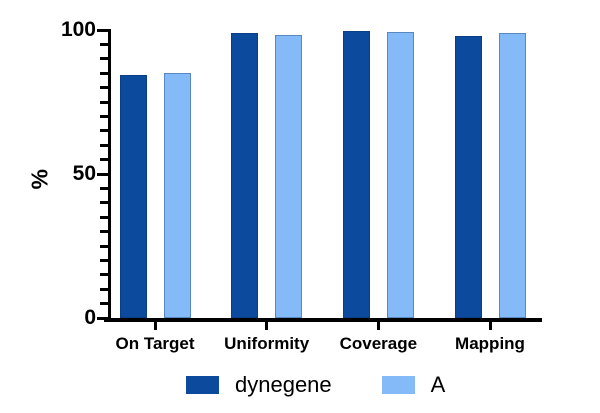 Image resolution: width=600 pixels, height=413 pixels. I want to click on legend-item: dynegene, so click(259, 385).